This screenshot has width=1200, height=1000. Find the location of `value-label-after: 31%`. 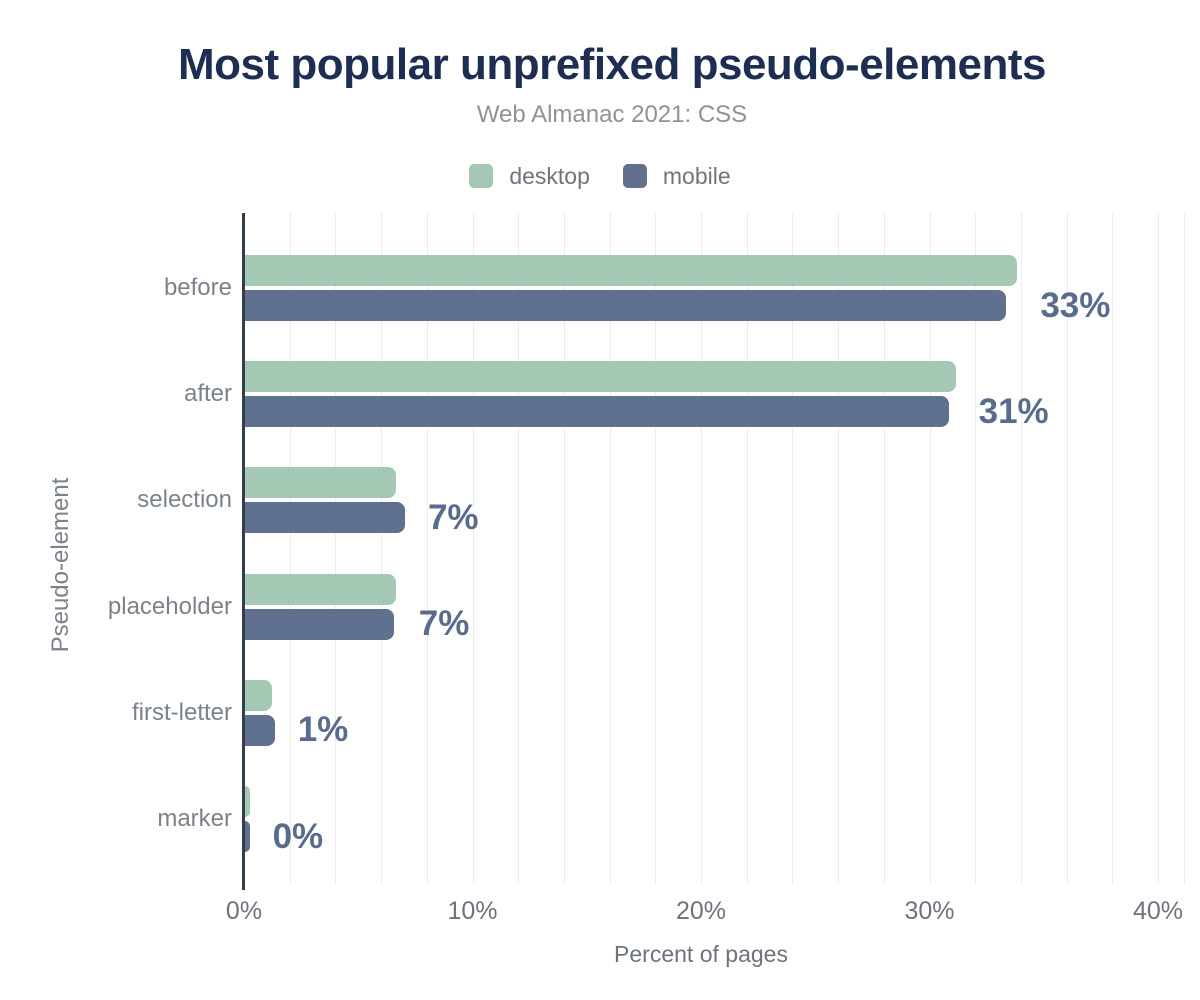

value-label-after: 31% is located at coordinates (1013, 411).